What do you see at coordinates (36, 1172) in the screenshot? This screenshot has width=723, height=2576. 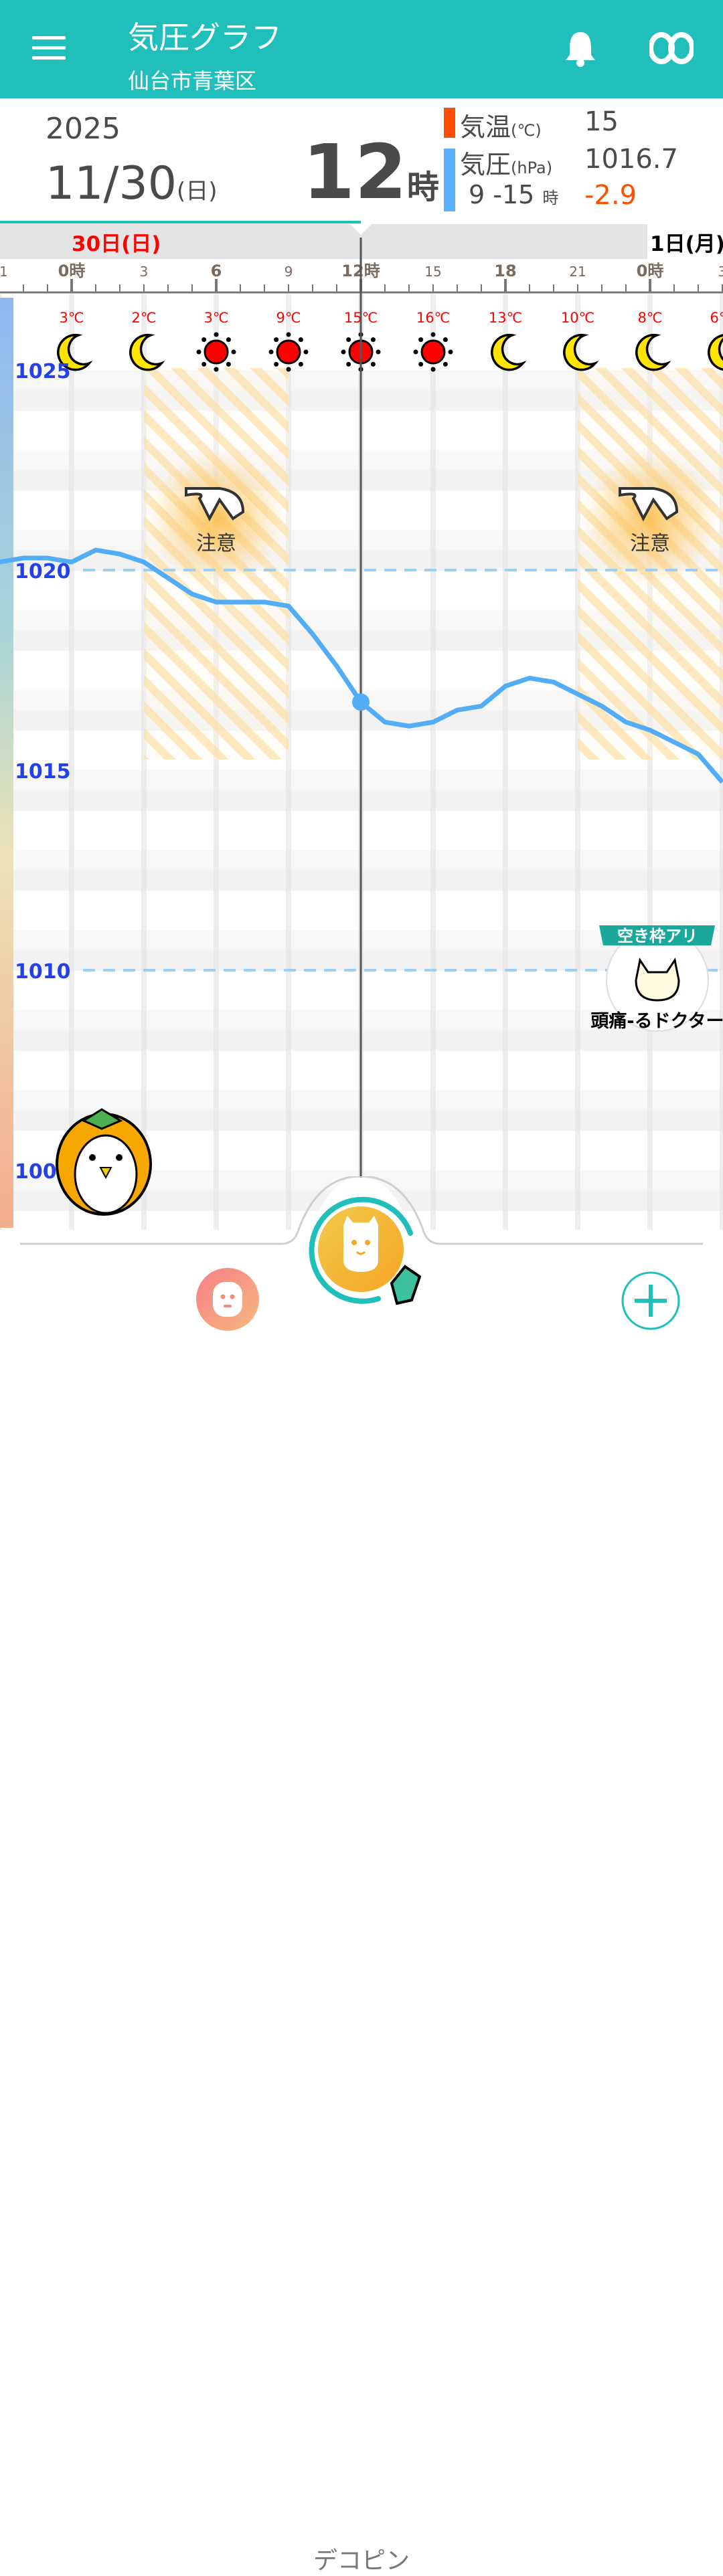 I see `y-axis-label: 100` at bounding box center [36, 1172].